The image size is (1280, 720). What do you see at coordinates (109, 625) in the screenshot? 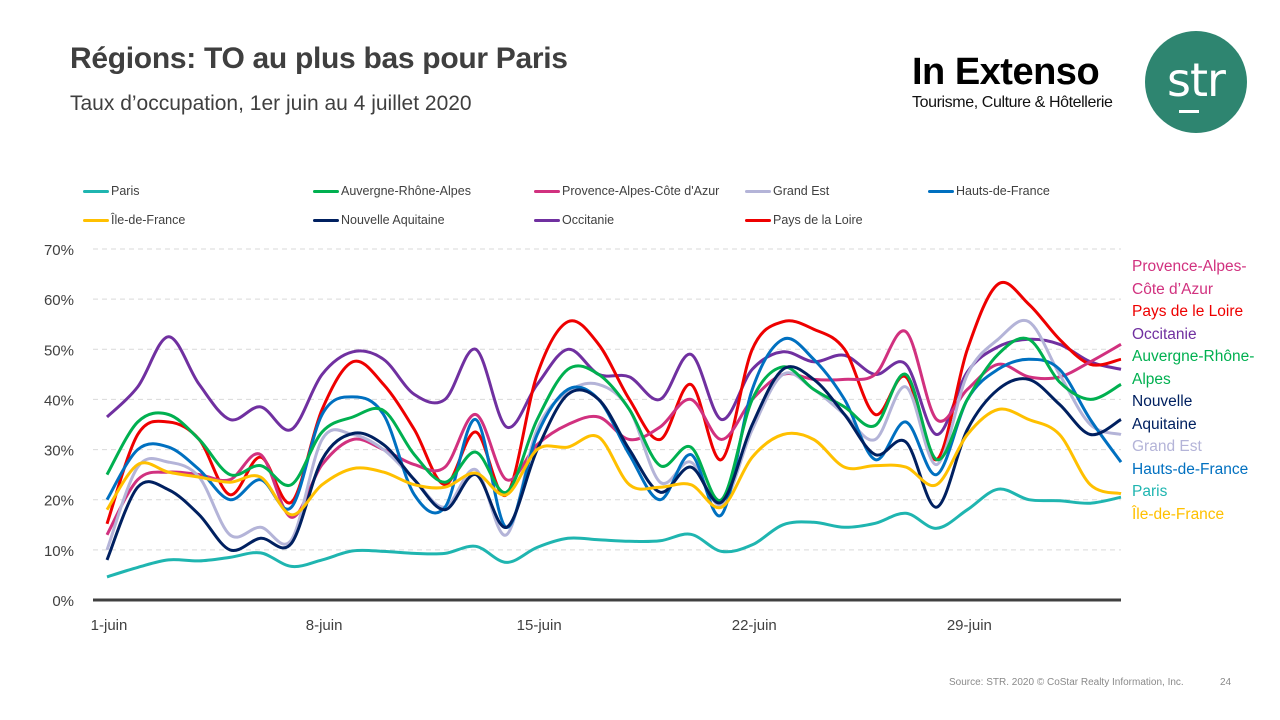
I see `x-tick-label: 1-juin` at bounding box center [109, 625].